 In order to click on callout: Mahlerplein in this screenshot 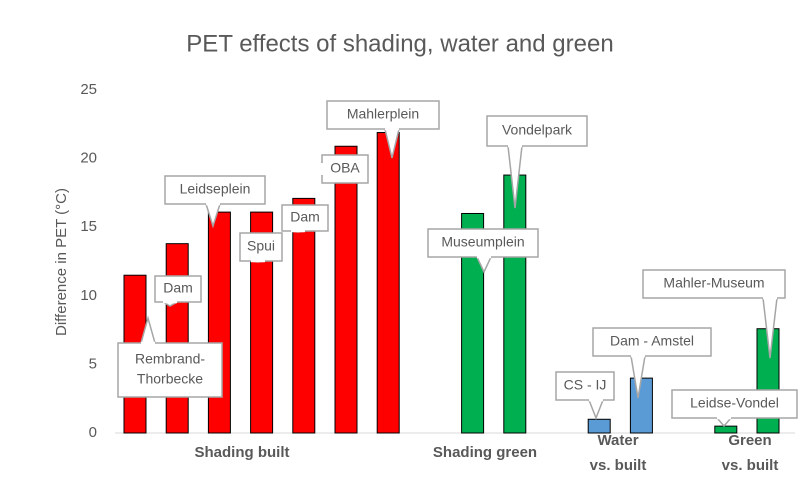, I will do `click(383, 129)`.